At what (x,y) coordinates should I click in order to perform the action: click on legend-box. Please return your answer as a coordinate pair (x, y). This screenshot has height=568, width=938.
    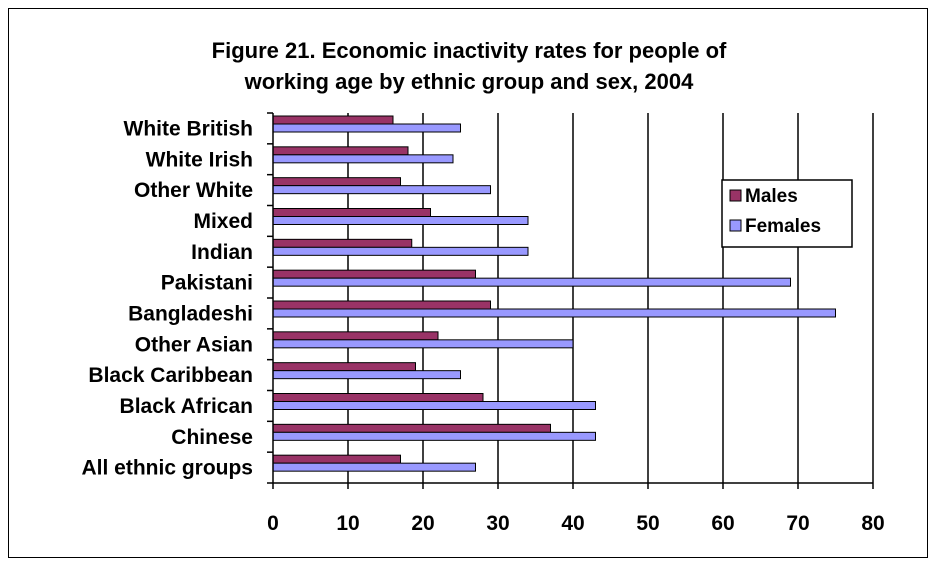
    Looking at the image, I should click on (787, 213).